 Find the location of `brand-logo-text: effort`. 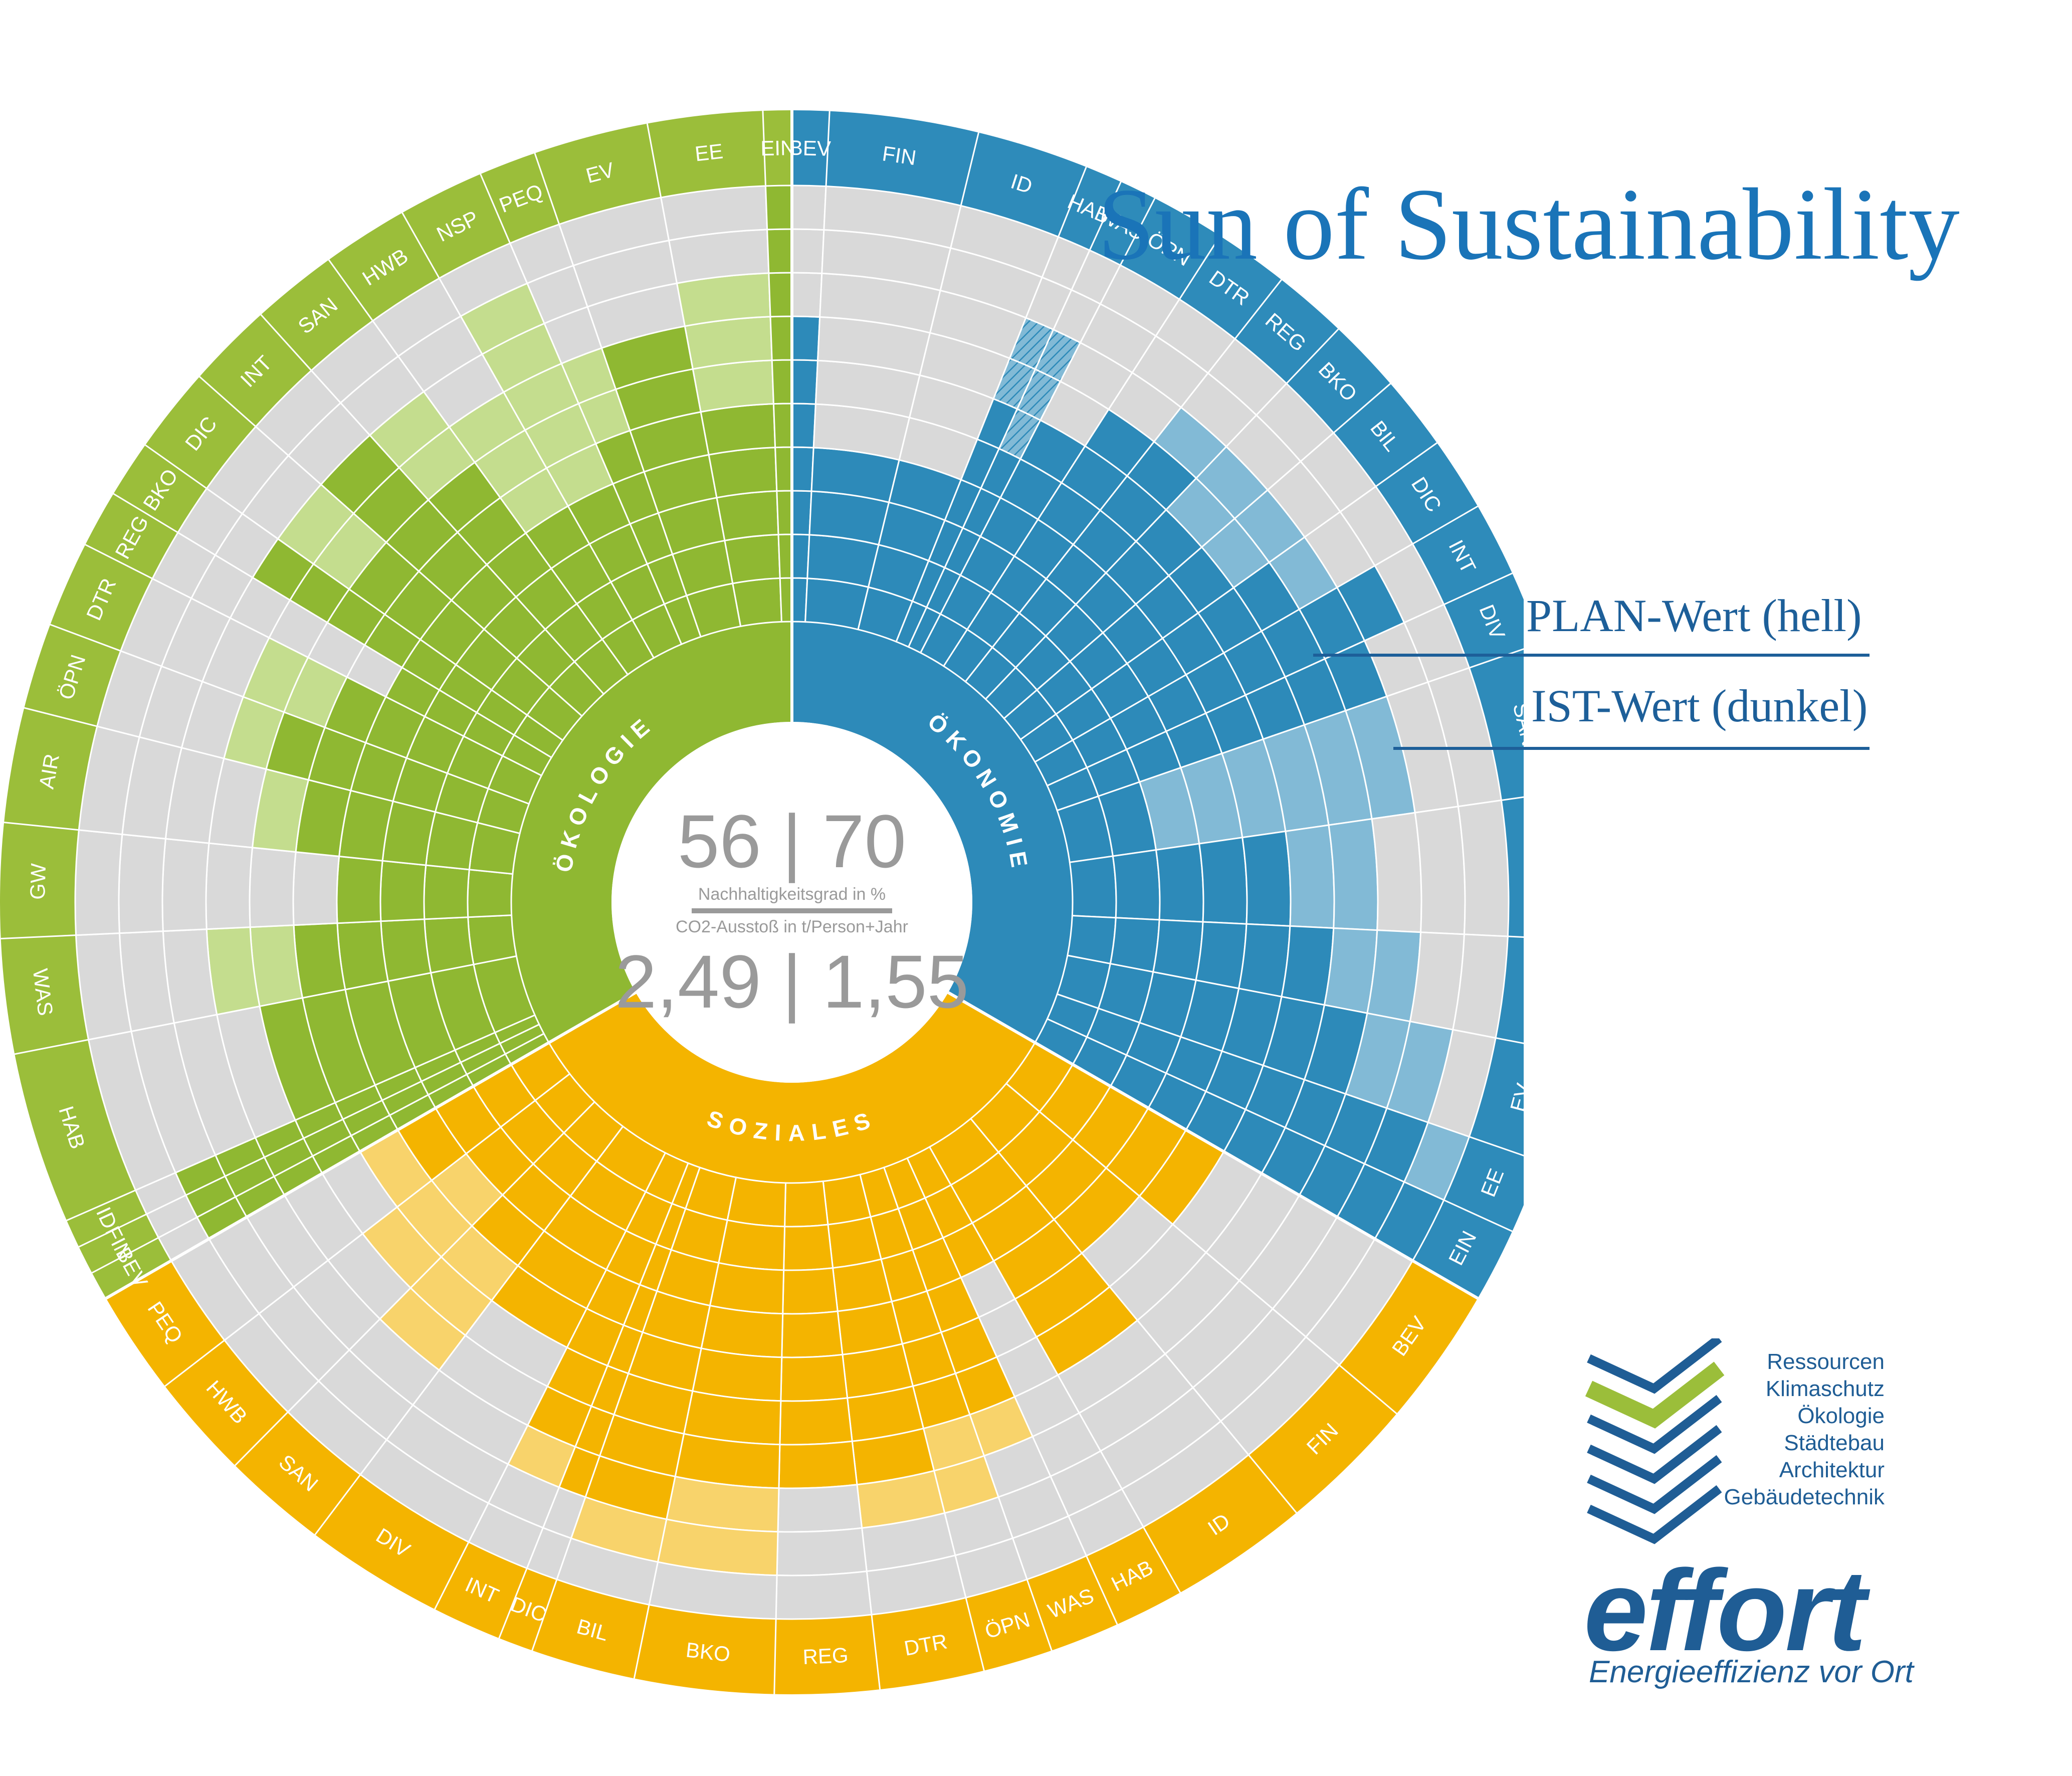

brand-logo-text: effort is located at coordinates (1726, 1610).